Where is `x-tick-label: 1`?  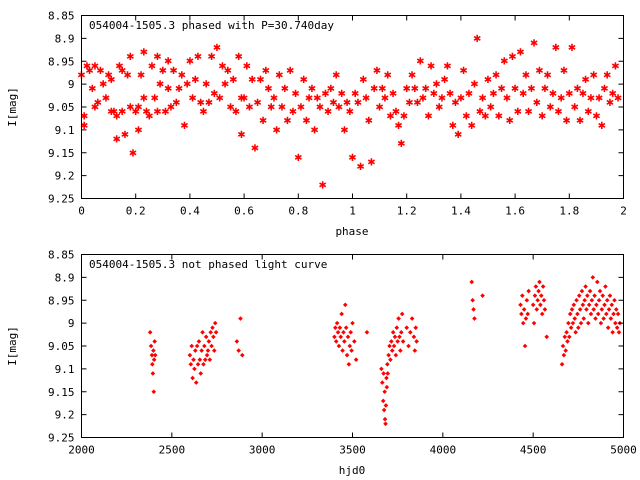 x-tick-label: 1 is located at coordinates (352, 211).